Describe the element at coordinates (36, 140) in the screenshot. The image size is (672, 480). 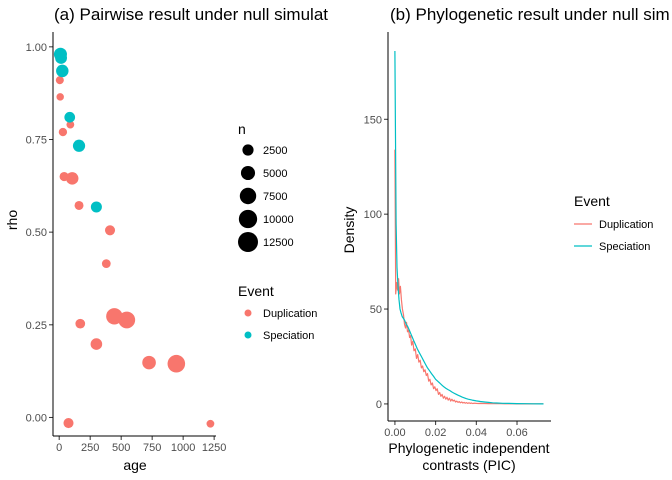
I see `panel-a-y-tick-label: 0.75` at that location.